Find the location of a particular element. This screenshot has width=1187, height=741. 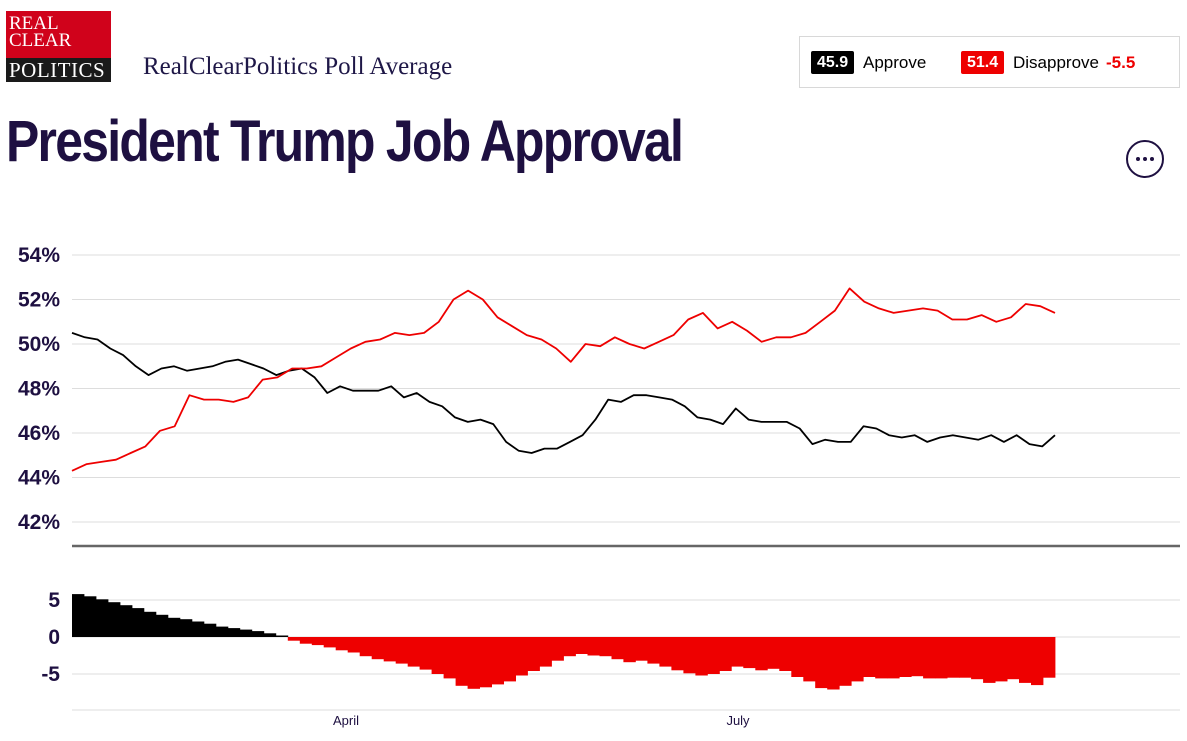

x-tick-label: April is located at coordinates (346, 720).